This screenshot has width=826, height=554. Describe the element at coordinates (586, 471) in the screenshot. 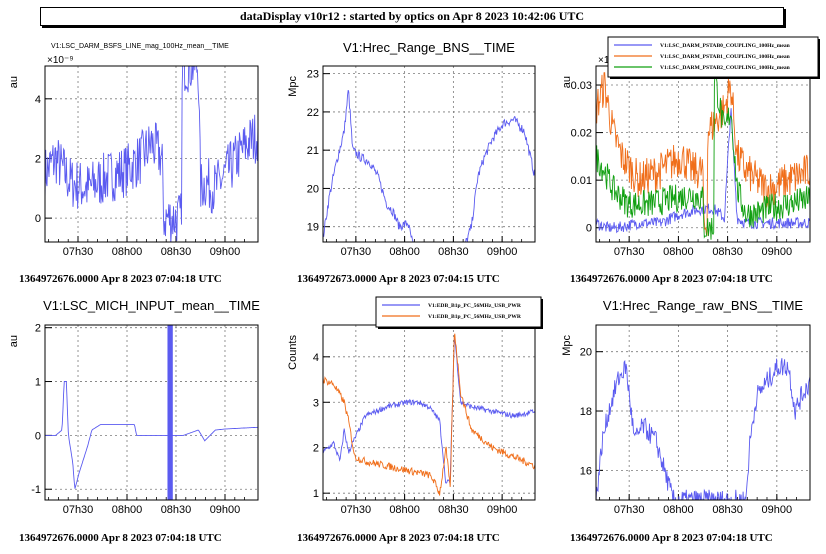

I see `y-tick-label: 16` at that location.